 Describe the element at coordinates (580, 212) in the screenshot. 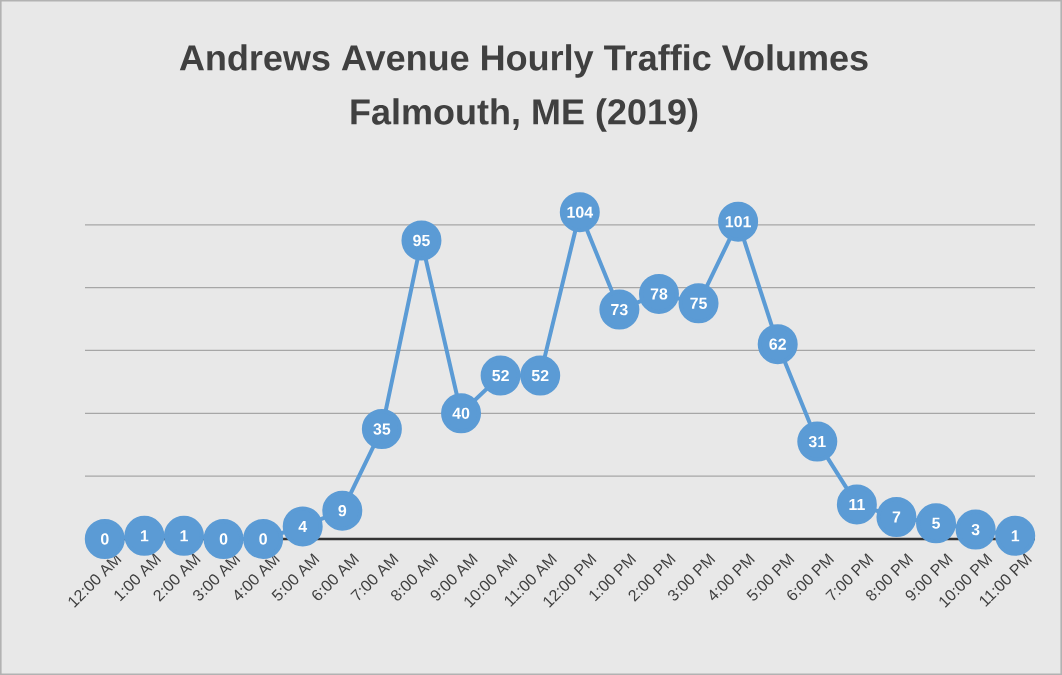

I see `data-label: 104` at that location.